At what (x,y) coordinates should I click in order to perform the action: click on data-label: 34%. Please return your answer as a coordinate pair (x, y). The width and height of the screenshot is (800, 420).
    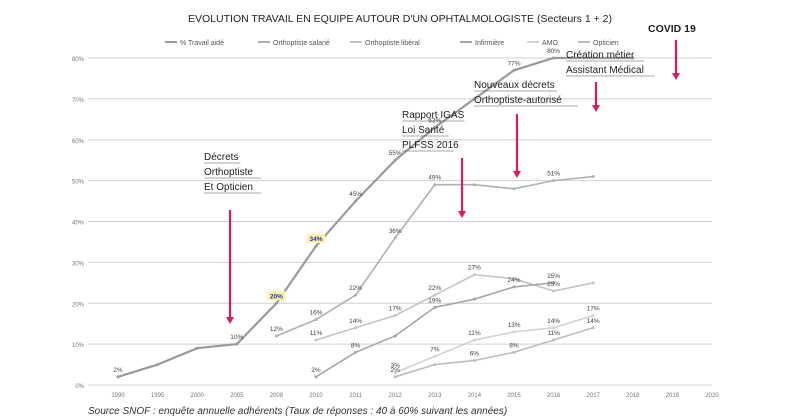
    Looking at the image, I should click on (315, 239).